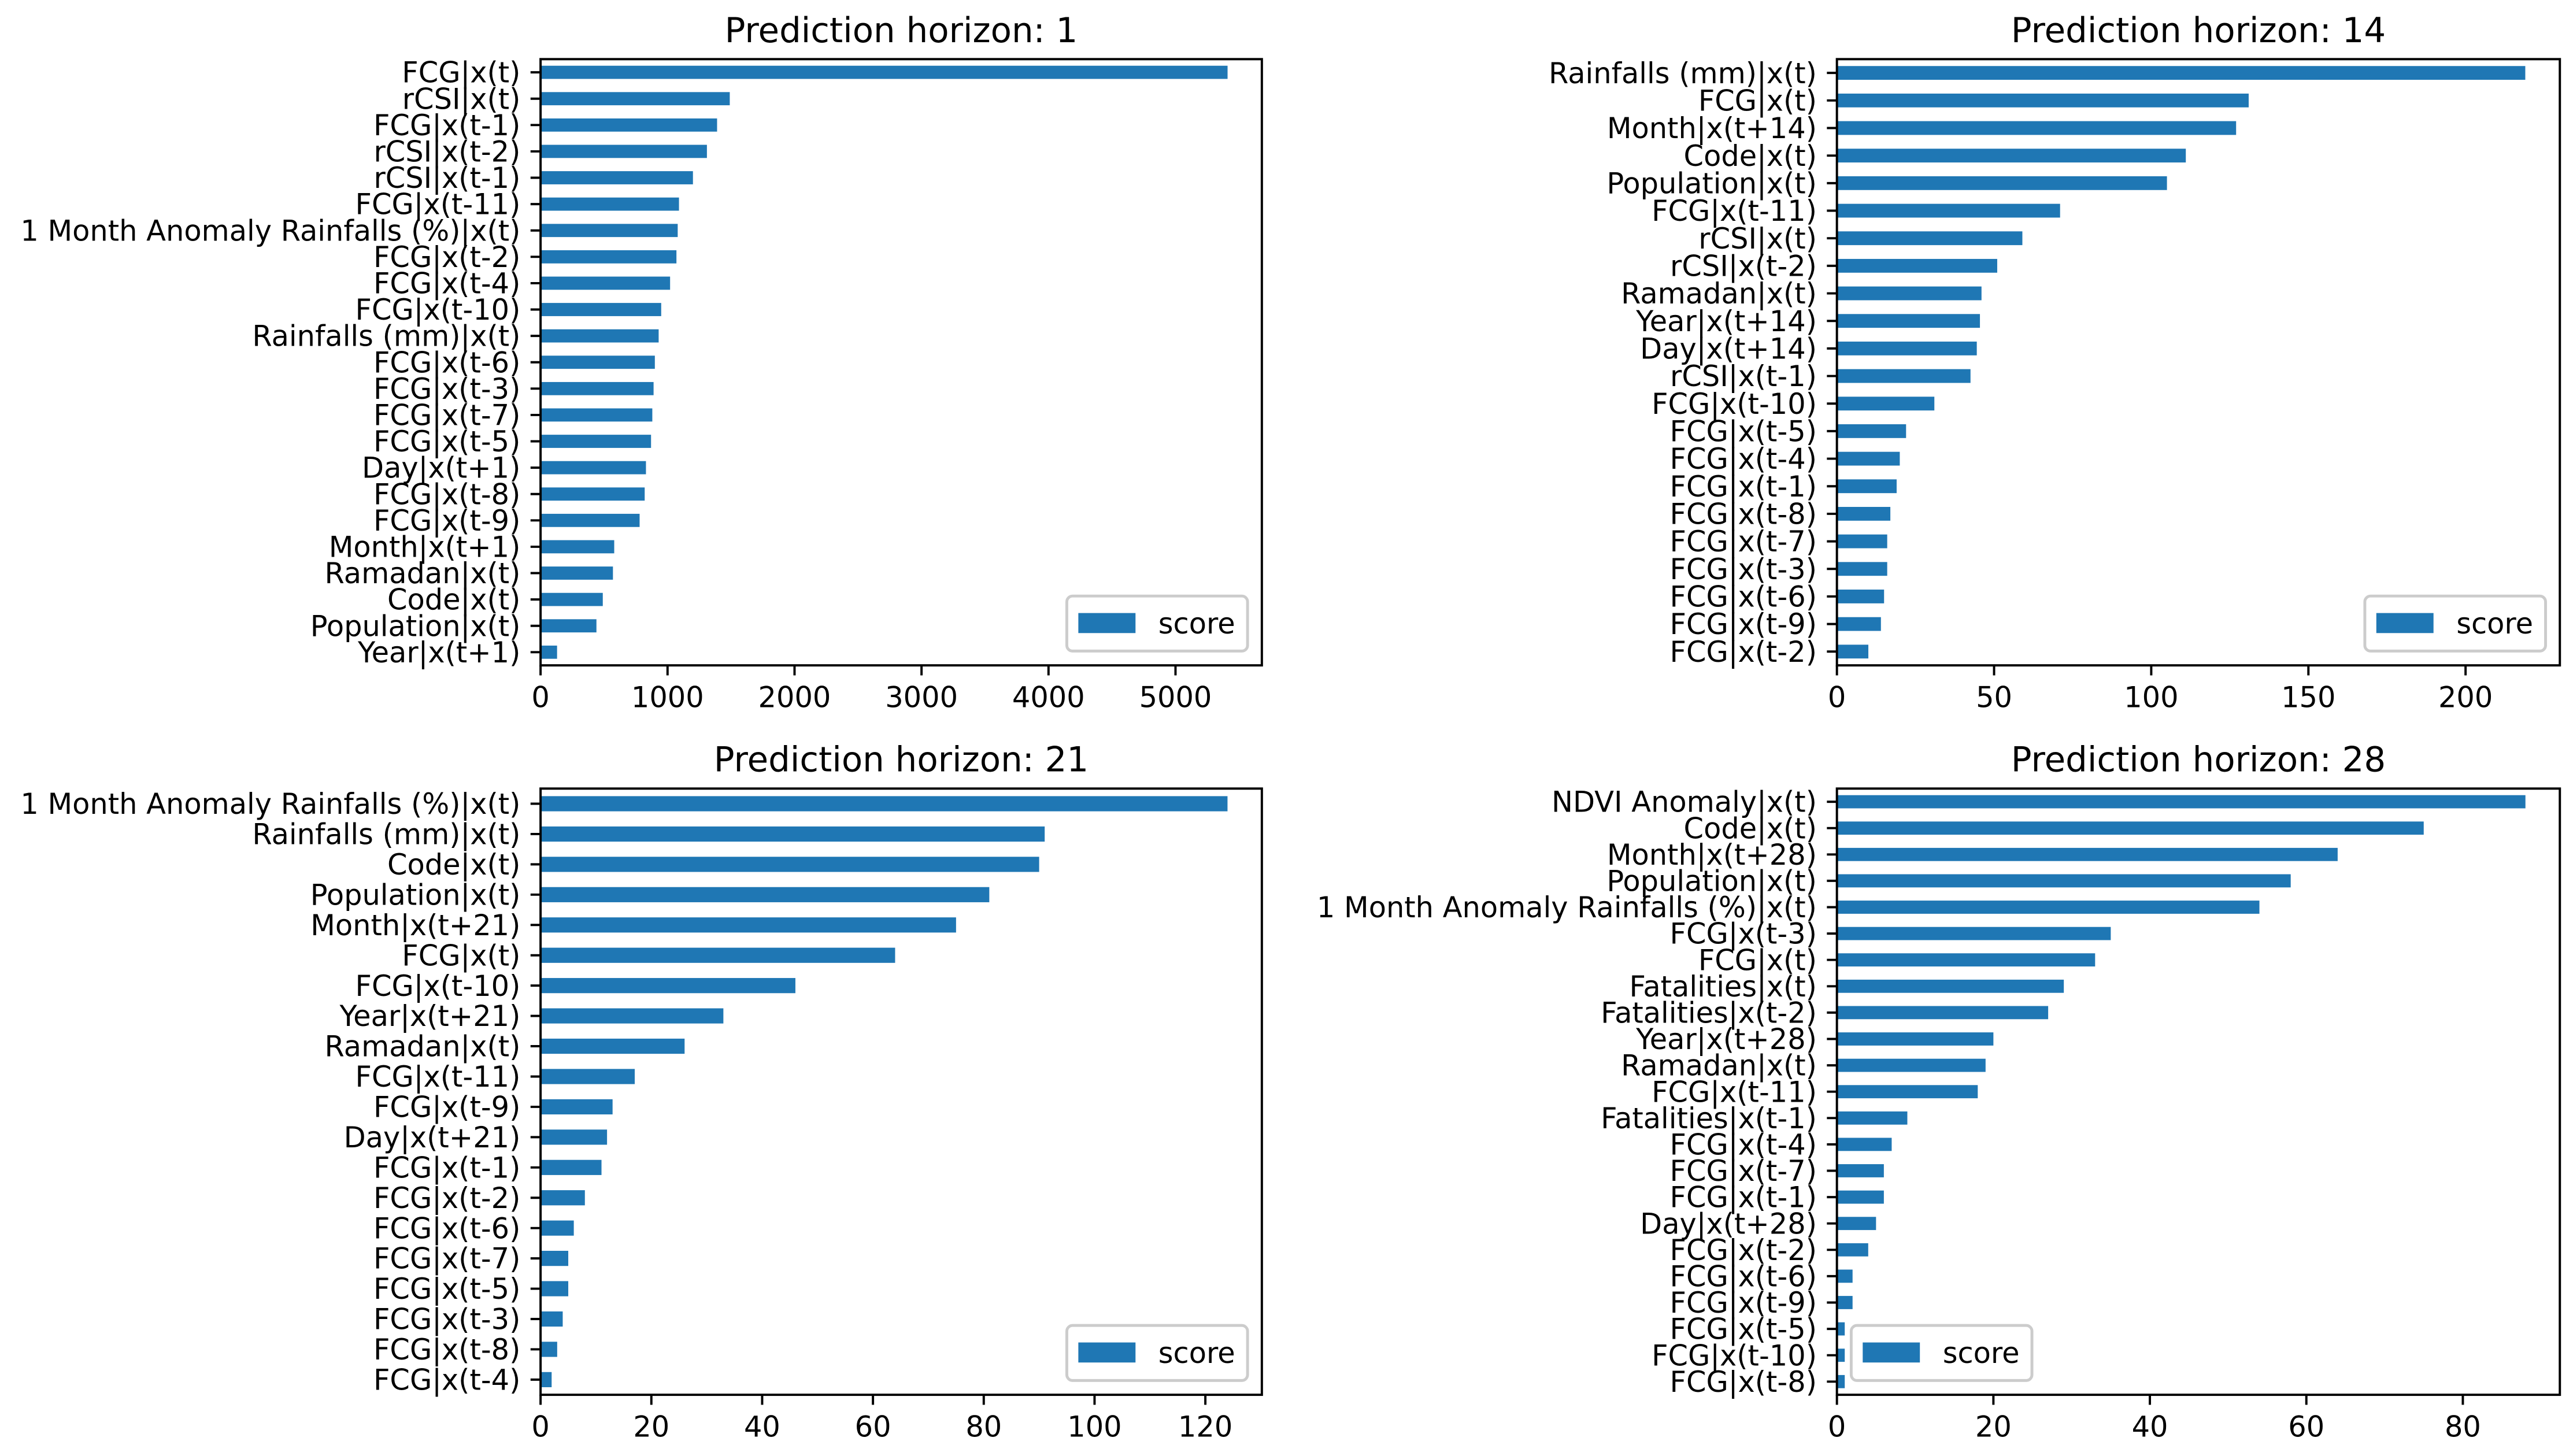  What do you see at coordinates (1734, 404) in the screenshot?
I see `y-tick-label: FCG|x(t-10)` at bounding box center [1734, 404].